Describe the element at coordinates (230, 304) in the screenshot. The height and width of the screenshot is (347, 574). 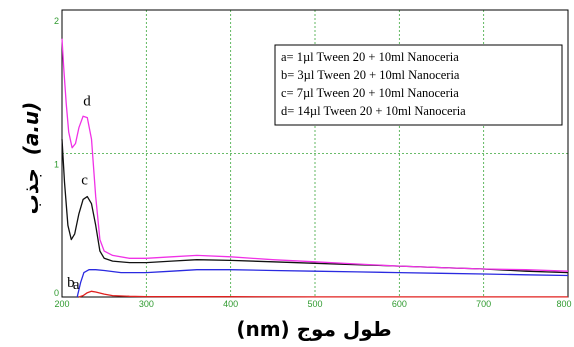
I see `x-tick-label-400: 400` at that location.